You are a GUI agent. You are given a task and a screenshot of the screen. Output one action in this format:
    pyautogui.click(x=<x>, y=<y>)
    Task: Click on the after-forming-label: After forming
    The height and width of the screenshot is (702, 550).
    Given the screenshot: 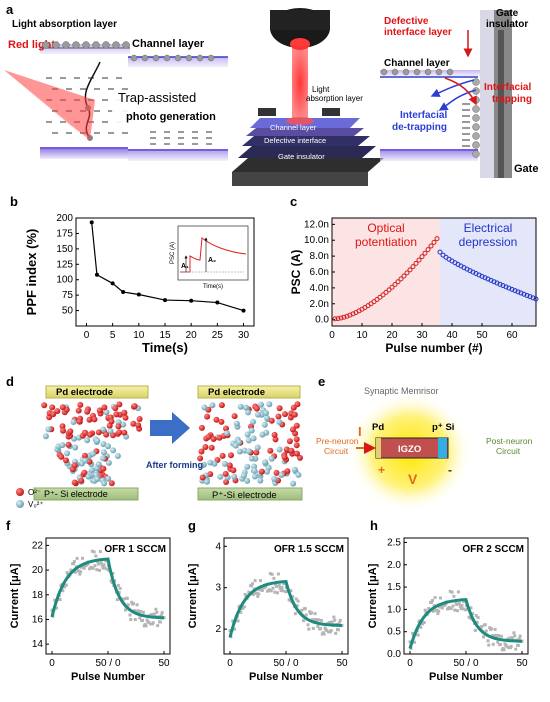 What is the action you would take?
    pyautogui.click(x=174, y=465)
    